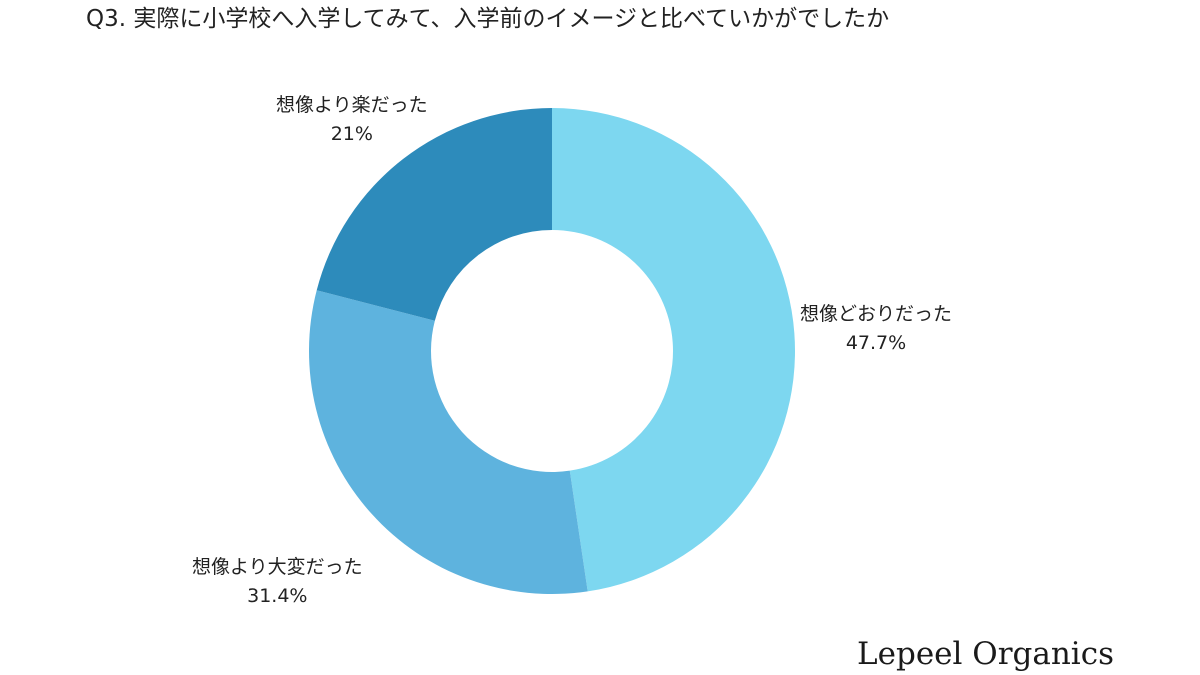 Image resolution: width=1200 pixels, height=675 pixels. What do you see at coordinates (277, 596) in the screenshot?
I see `slice-value-label: 31.4%` at bounding box center [277, 596].